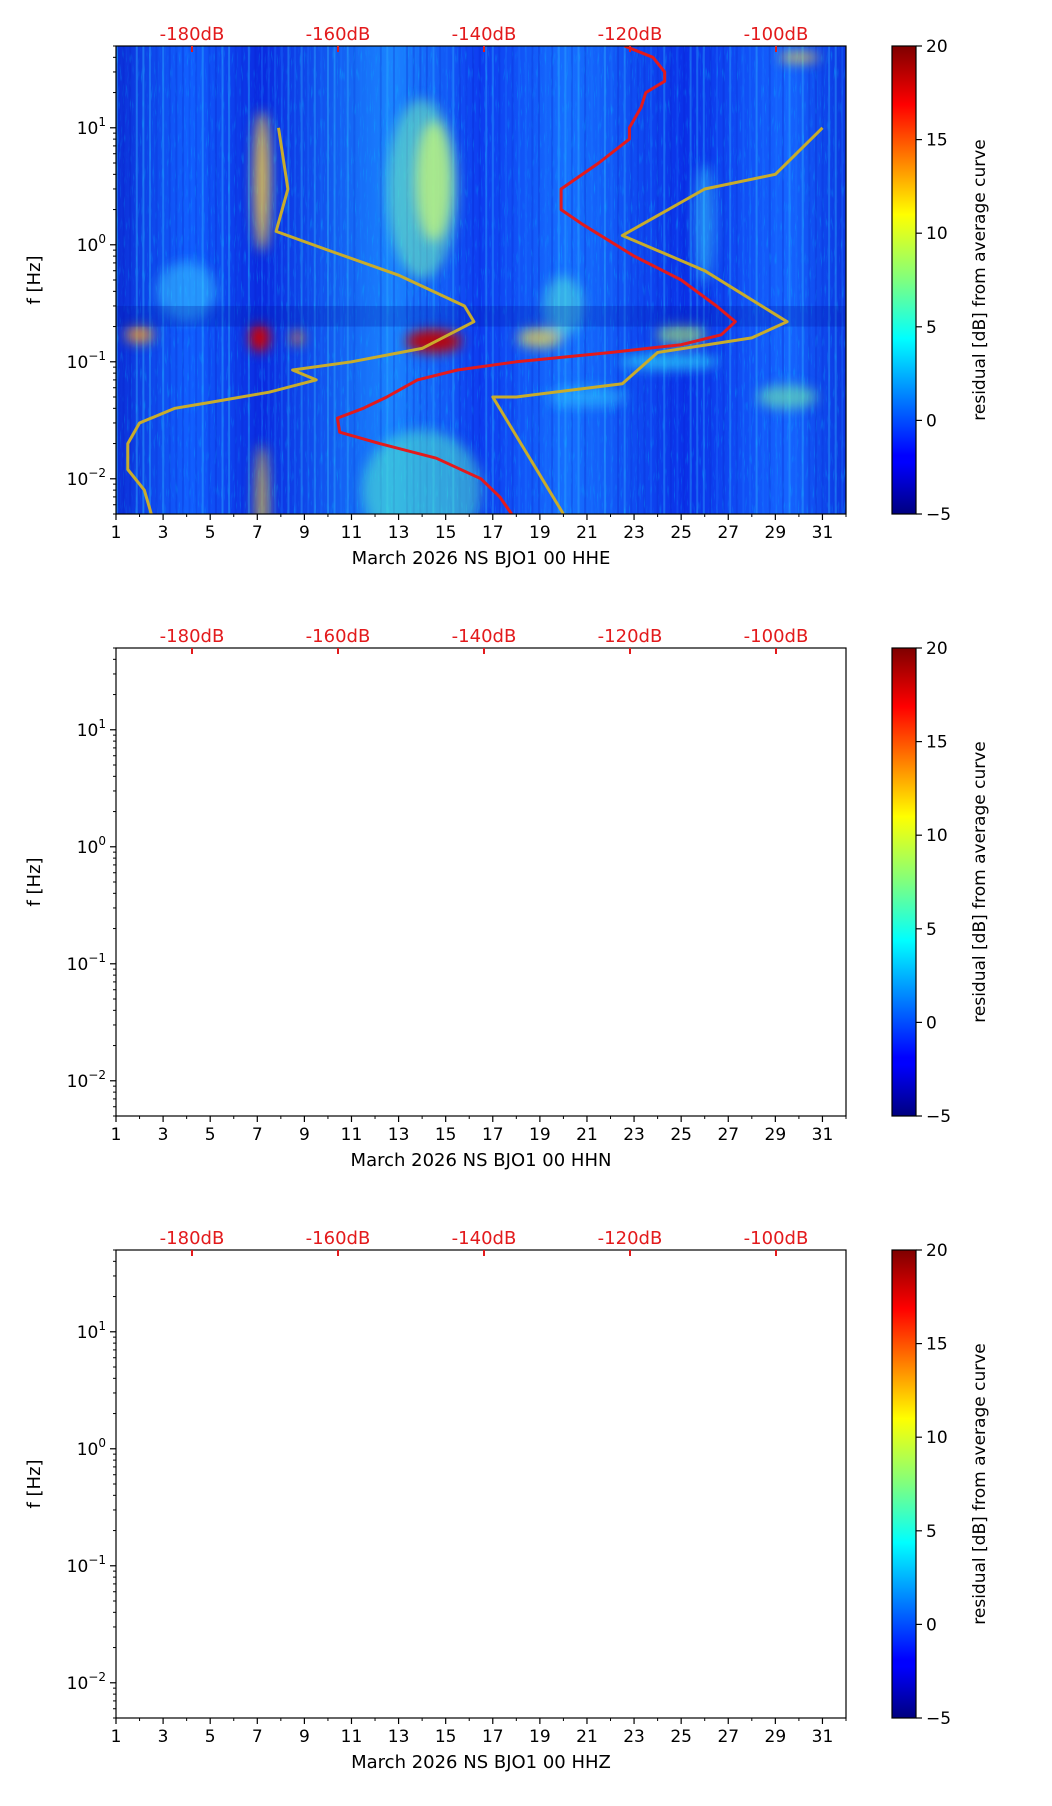 The image size is (1052, 1806). What do you see at coordinates (937, 1251) in the screenshot?
I see `colorbar-tick-label: 20` at bounding box center [937, 1251].